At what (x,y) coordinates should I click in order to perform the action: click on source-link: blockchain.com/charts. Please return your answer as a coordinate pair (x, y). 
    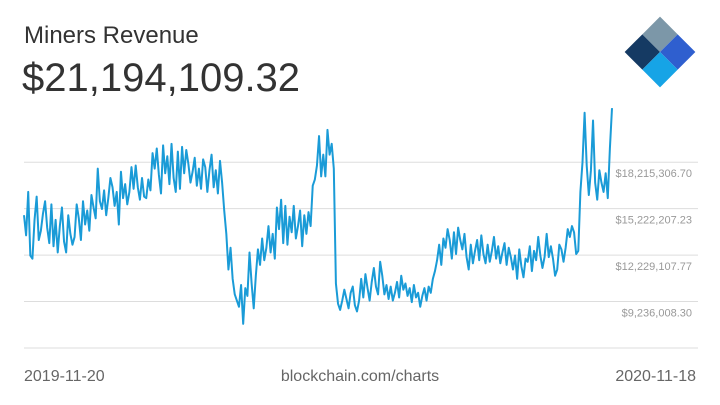
    Looking at the image, I should click on (360, 376).